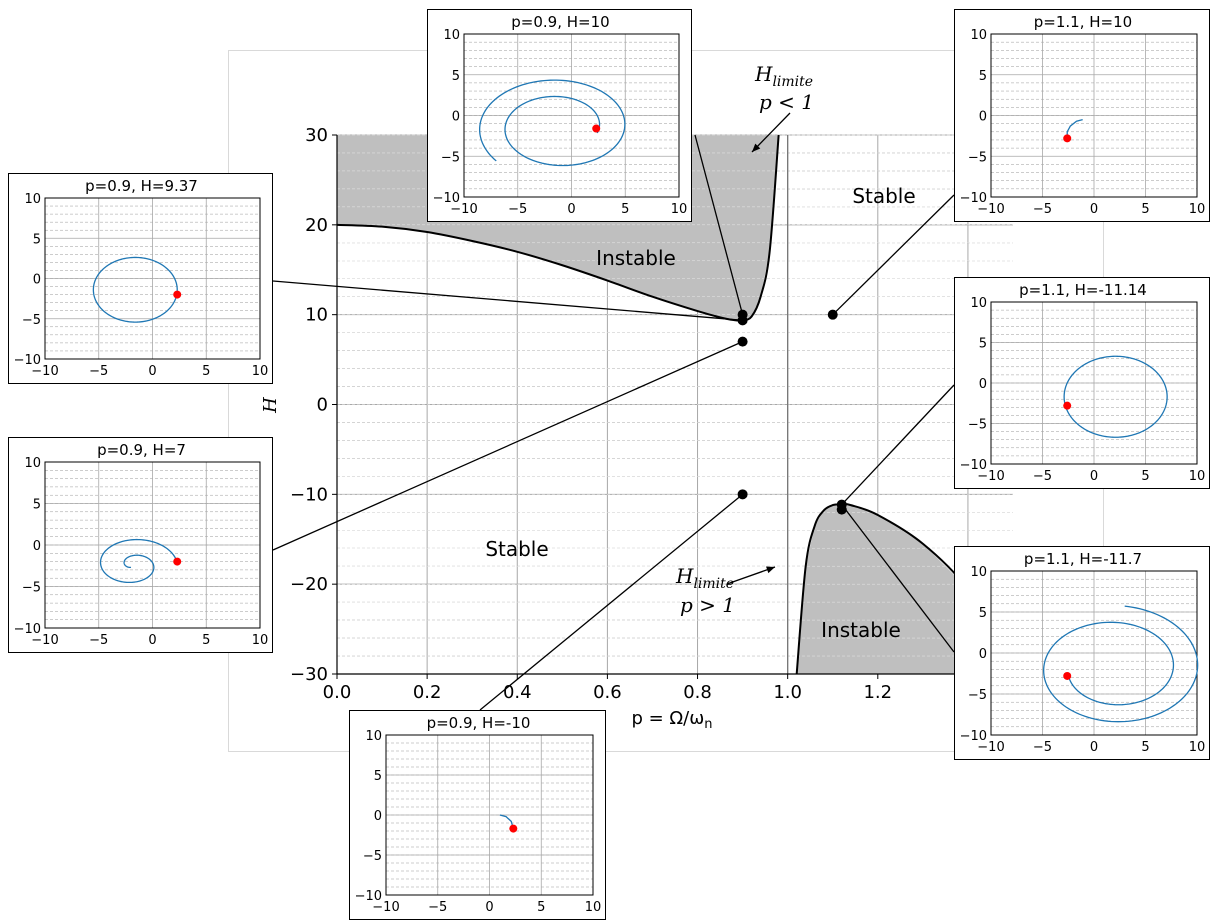 This screenshot has width=1217, height=922. I want to click on y-tick-label: 30, so click(316, 135).